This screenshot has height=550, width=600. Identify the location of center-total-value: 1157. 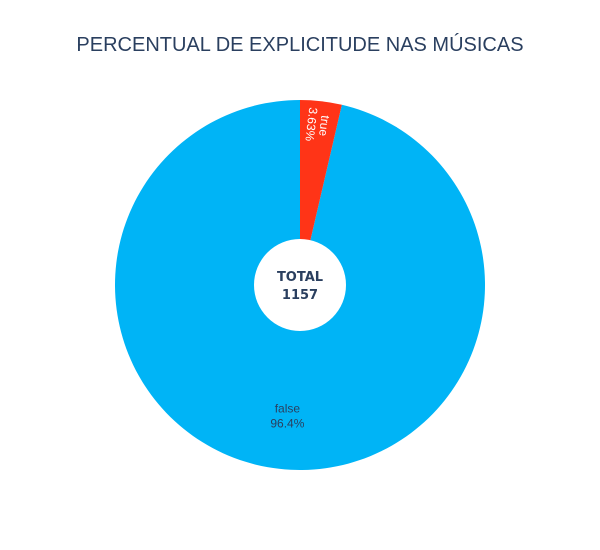
(300, 295).